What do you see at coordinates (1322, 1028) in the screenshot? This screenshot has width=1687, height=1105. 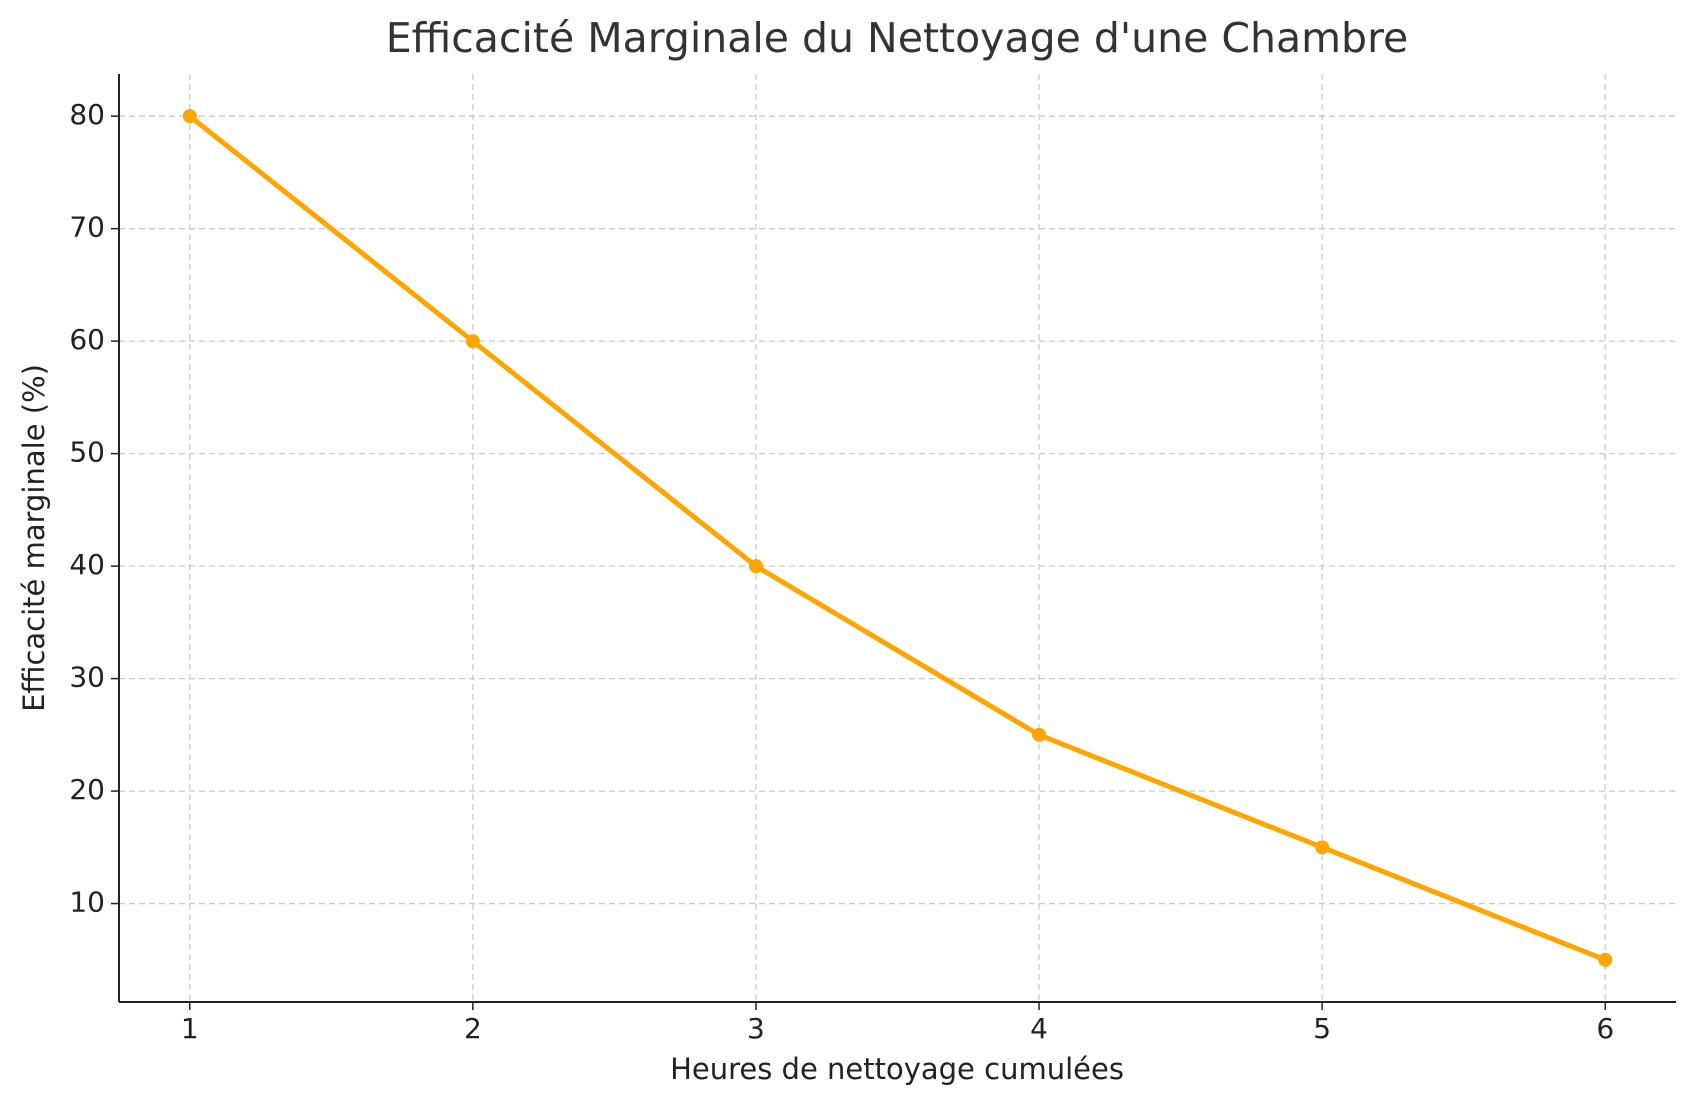 I see `x-tick-label: 5` at bounding box center [1322, 1028].